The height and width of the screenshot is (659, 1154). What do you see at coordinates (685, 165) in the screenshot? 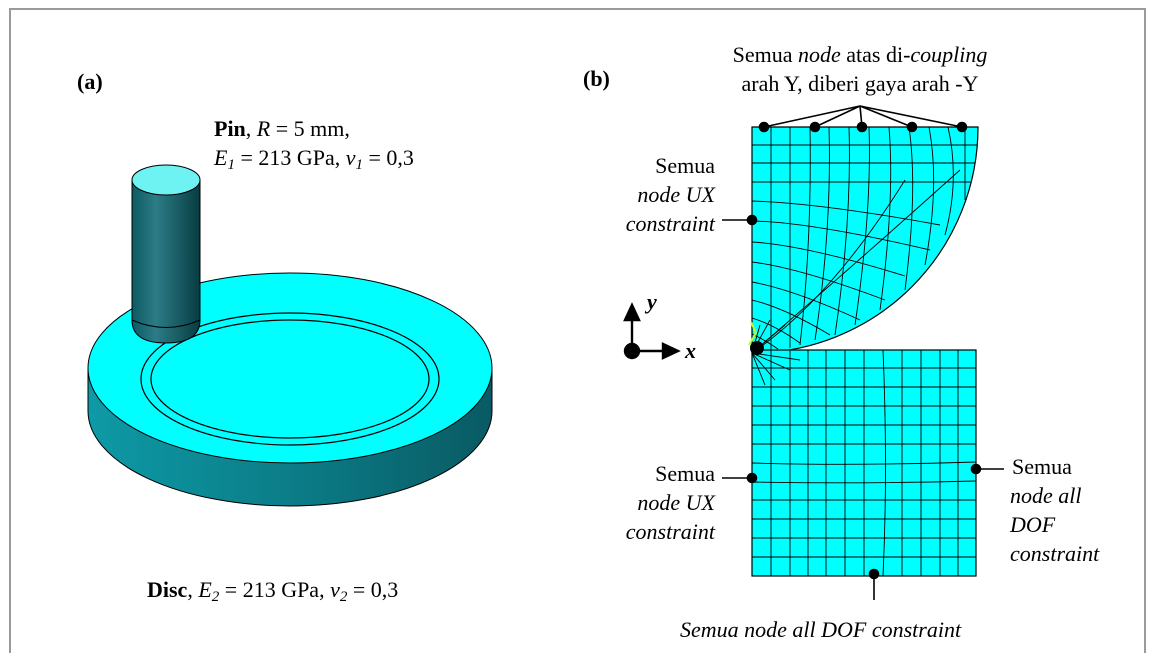
I see `left-upper-line1: Semua` at bounding box center [685, 165].